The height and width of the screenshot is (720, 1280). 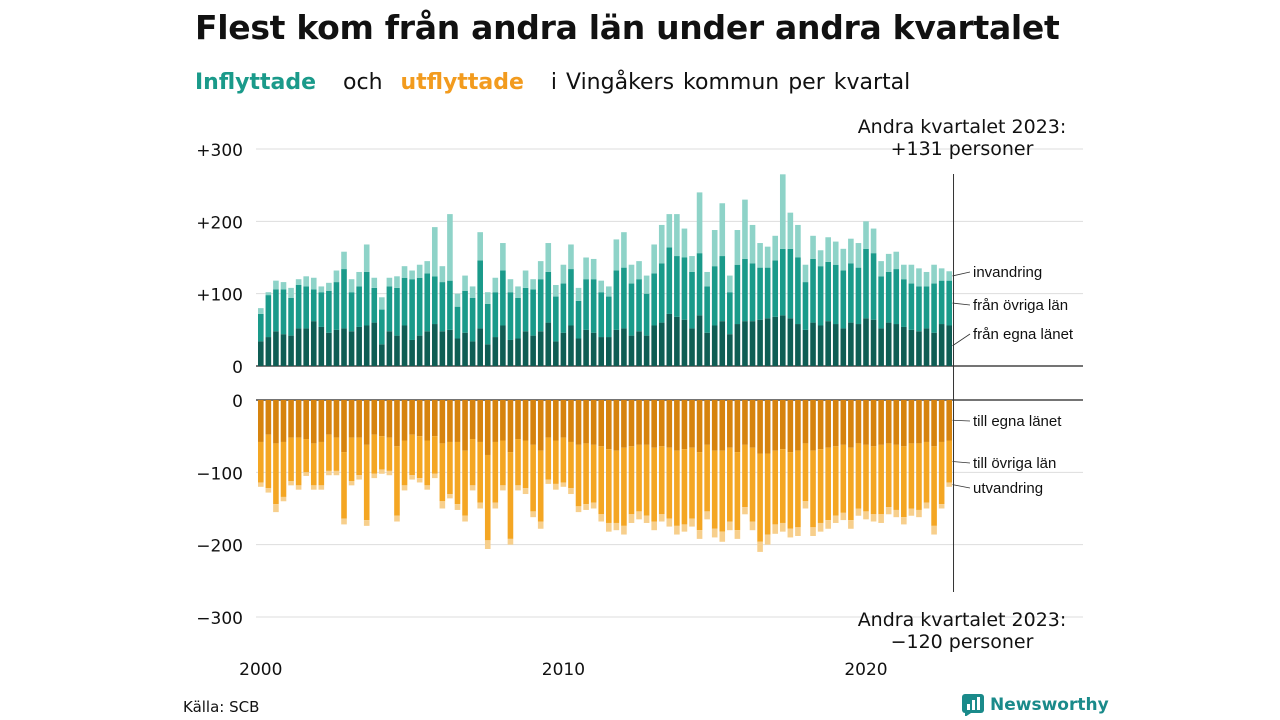 I want to click on source-note: Källa: SCB, so click(x=221, y=707).